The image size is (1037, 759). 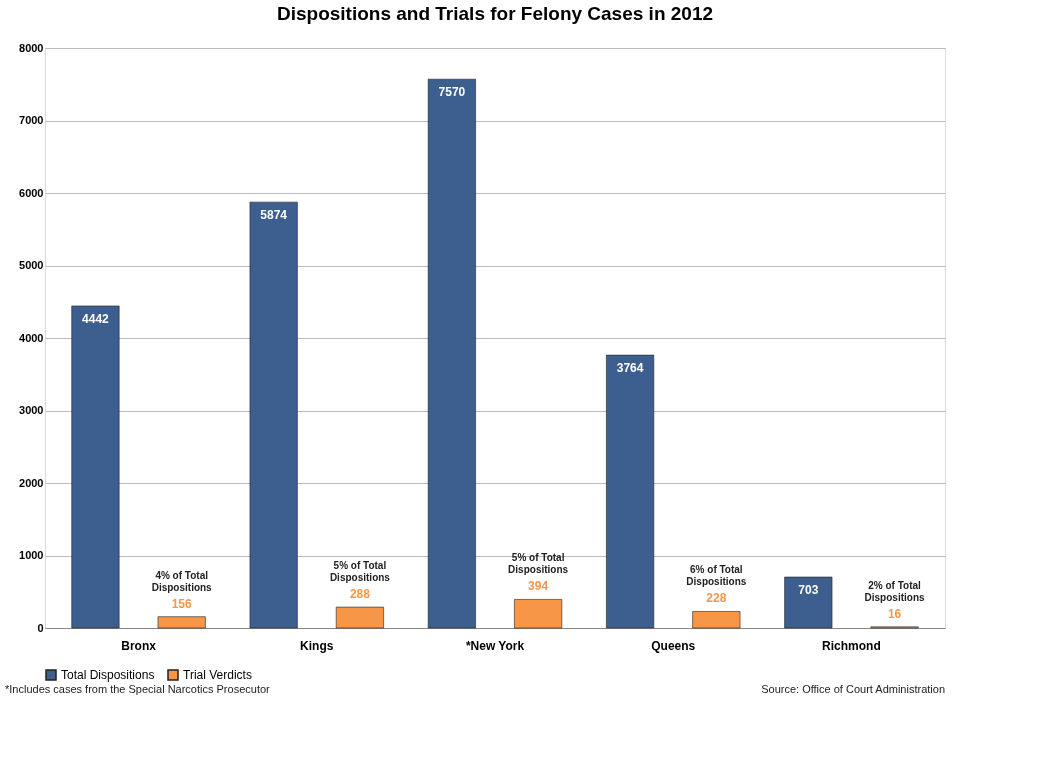 I want to click on y-tick-label: 8000, so click(x=31, y=47).